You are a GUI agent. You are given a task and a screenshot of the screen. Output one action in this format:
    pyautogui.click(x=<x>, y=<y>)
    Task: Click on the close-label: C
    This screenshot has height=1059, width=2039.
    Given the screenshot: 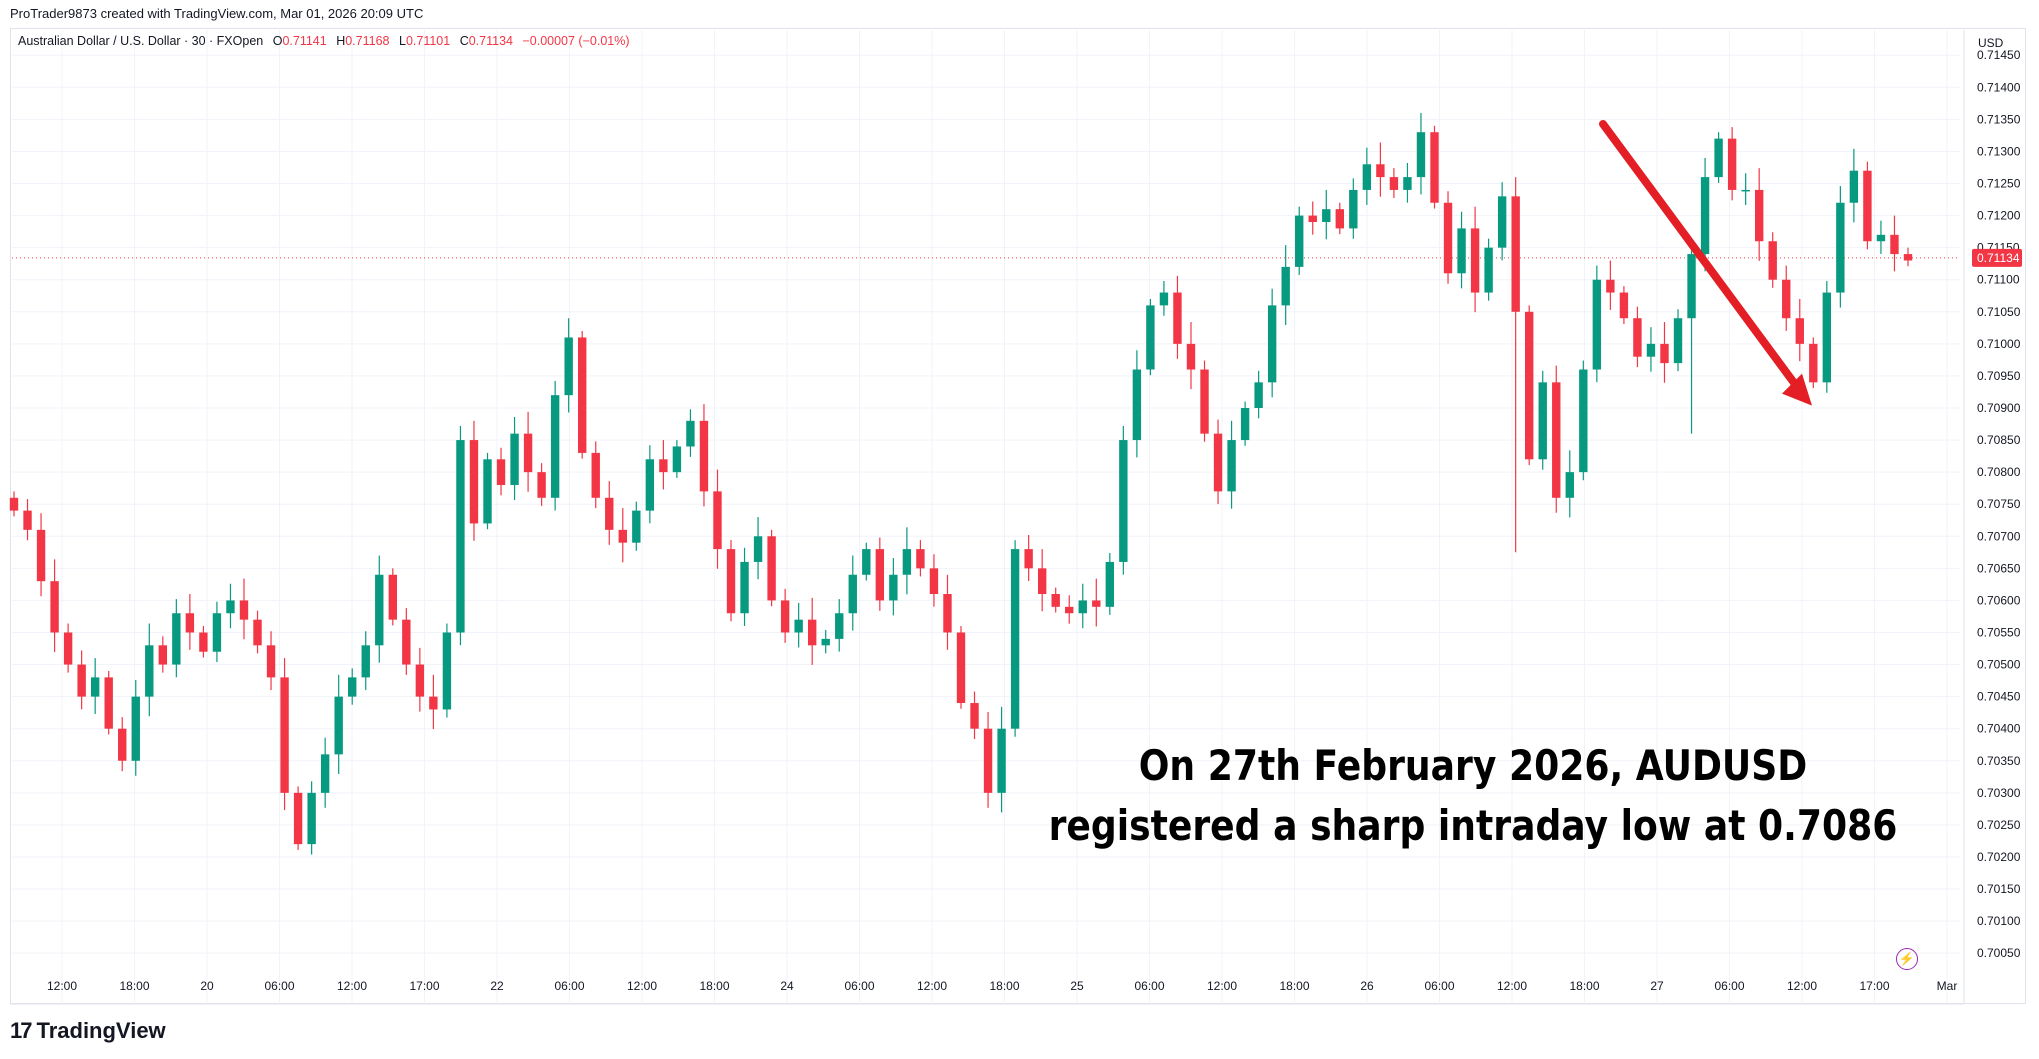 What is the action you would take?
    pyautogui.click(x=464, y=41)
    